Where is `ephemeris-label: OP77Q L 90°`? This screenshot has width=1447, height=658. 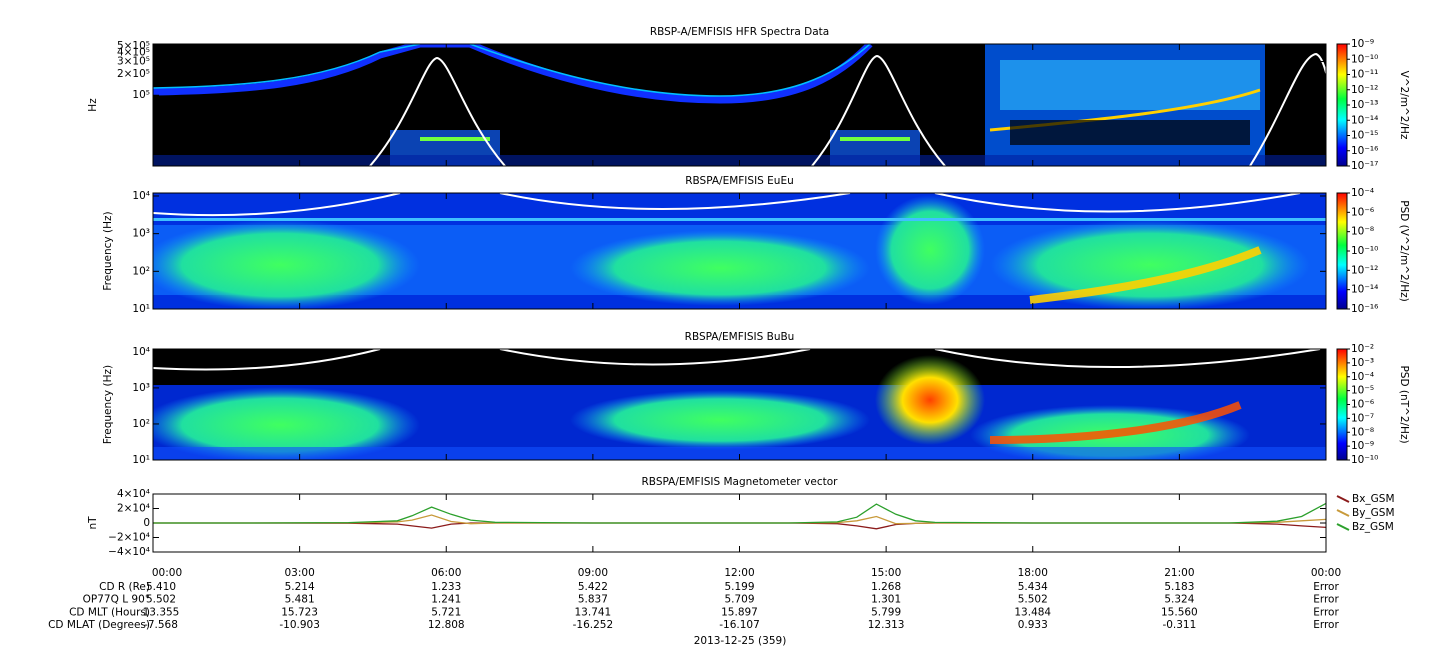
ephemeris-label: OP77Q L 90° is located at coordinates (116, 600).